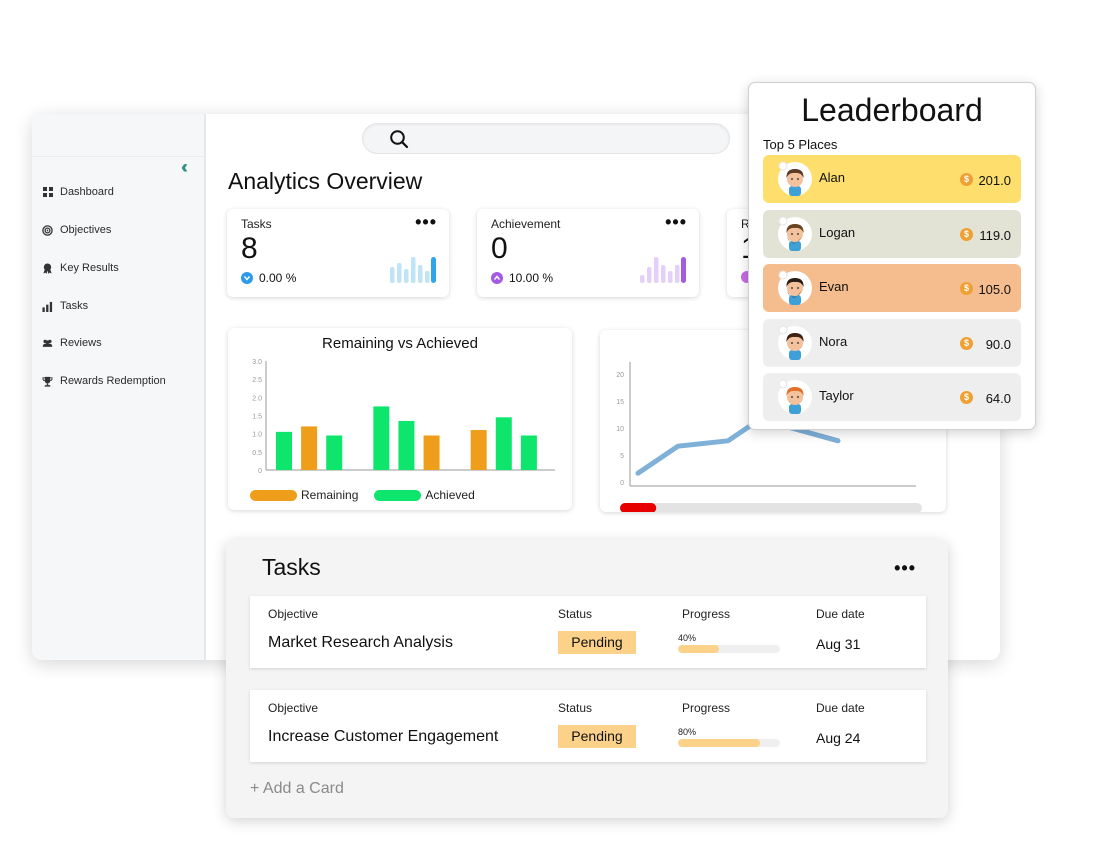 This screenshot has height=862, width=1120. Describe the element at coordinates (257, 398) in the screenshot. I see `y-tick-label: 2.0` at that location.